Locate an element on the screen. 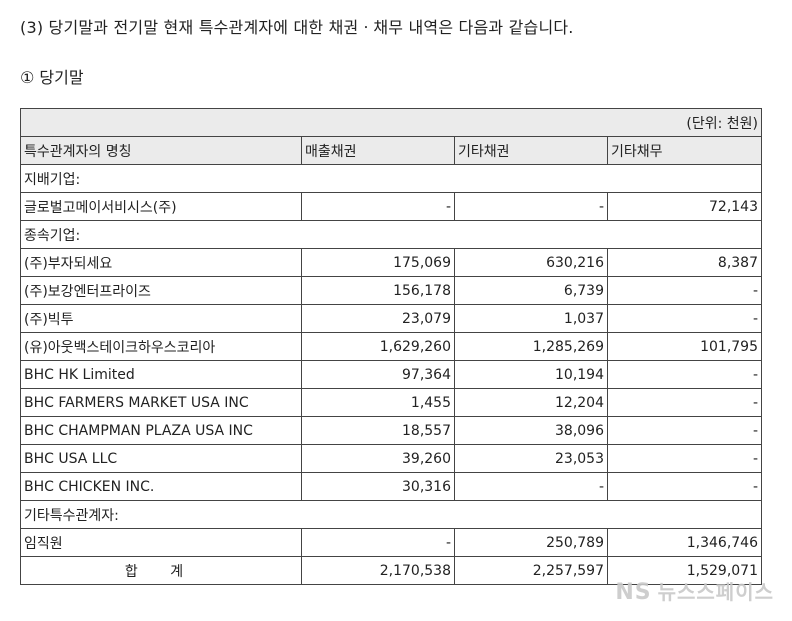 Image resolution: width=792 pixels, height=621 pixels. table-row: BHC FARMERS MARKET USA INC 1,455 12,204- is located at coordinates (391, 402).